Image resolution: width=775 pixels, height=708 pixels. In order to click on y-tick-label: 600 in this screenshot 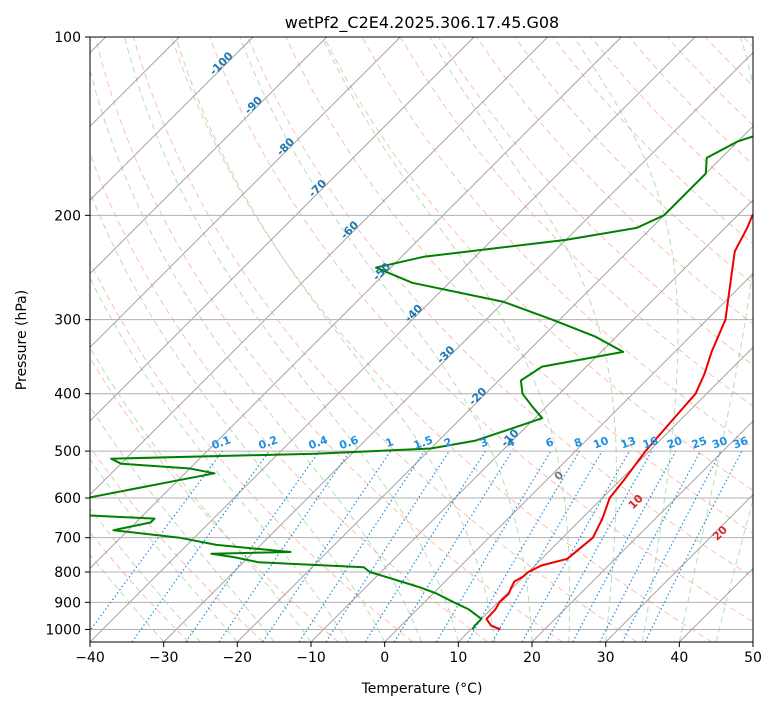, I will do `click(67, 499)`.